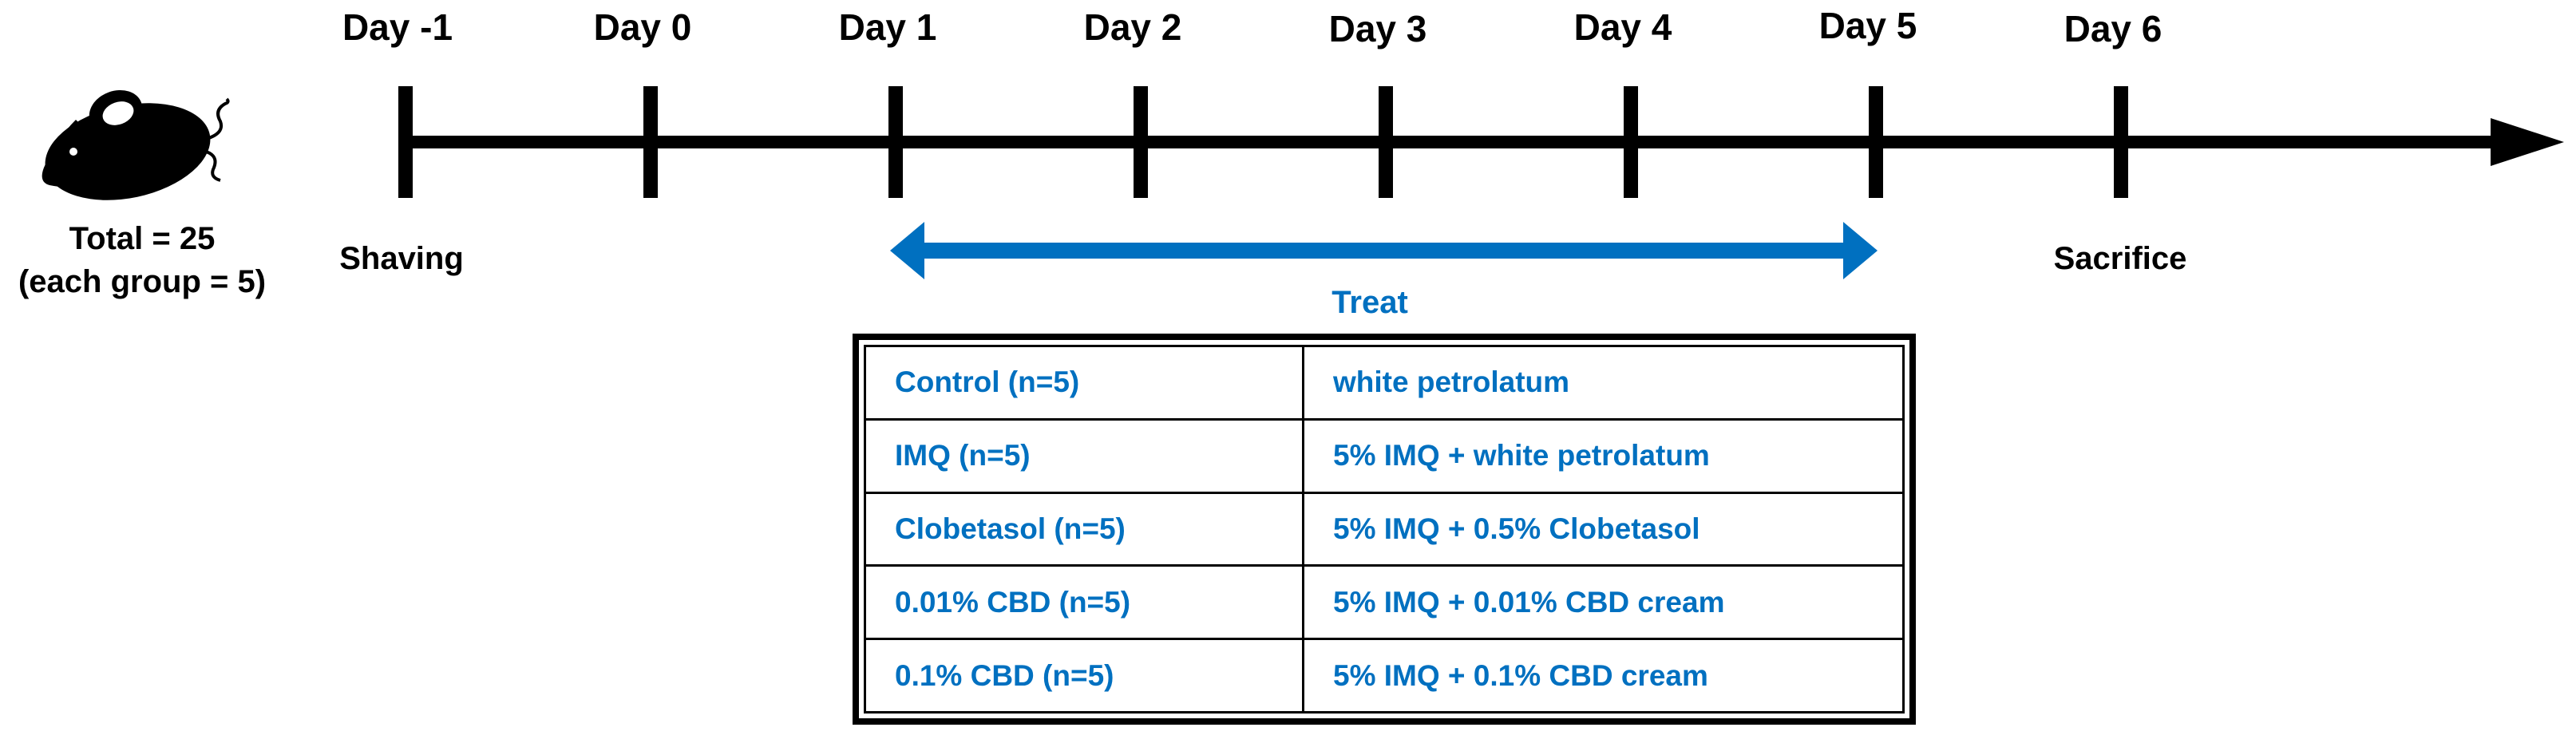 This screenshot has height=755, width=2576. Describe the element at coordinates (1861, 250) in the screenshot. I see `treat-arrow-right-head` at that location.